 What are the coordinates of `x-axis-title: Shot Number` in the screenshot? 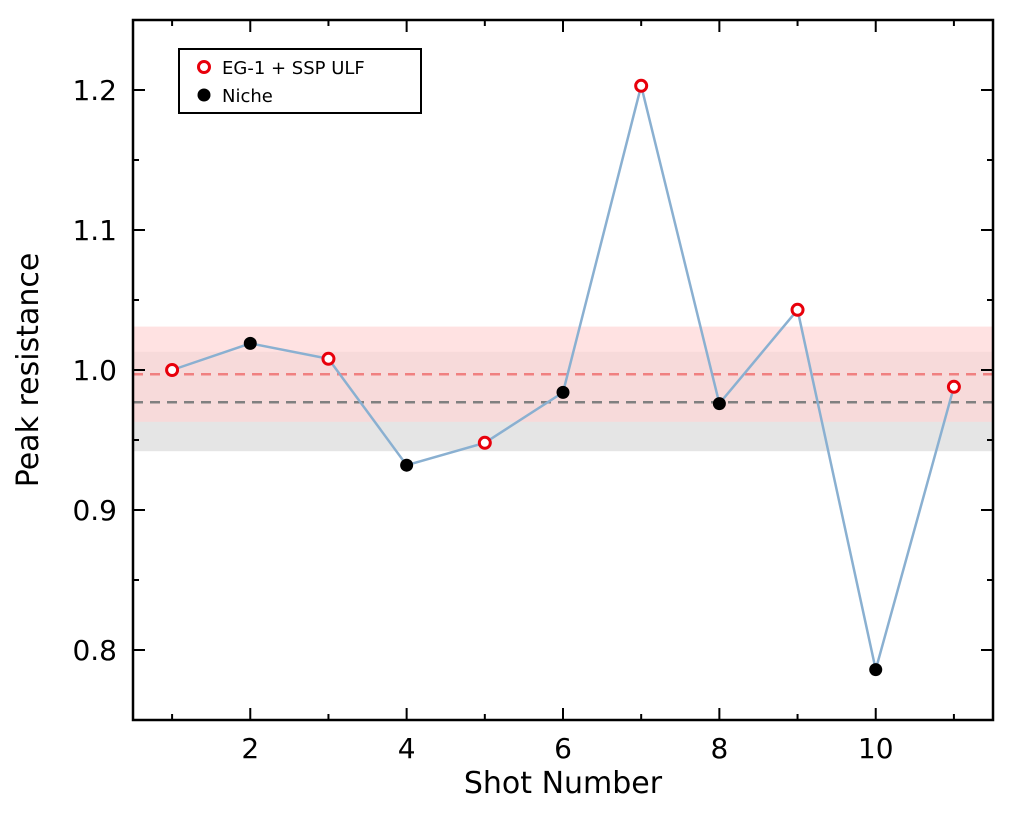 It's located at (563, 783).